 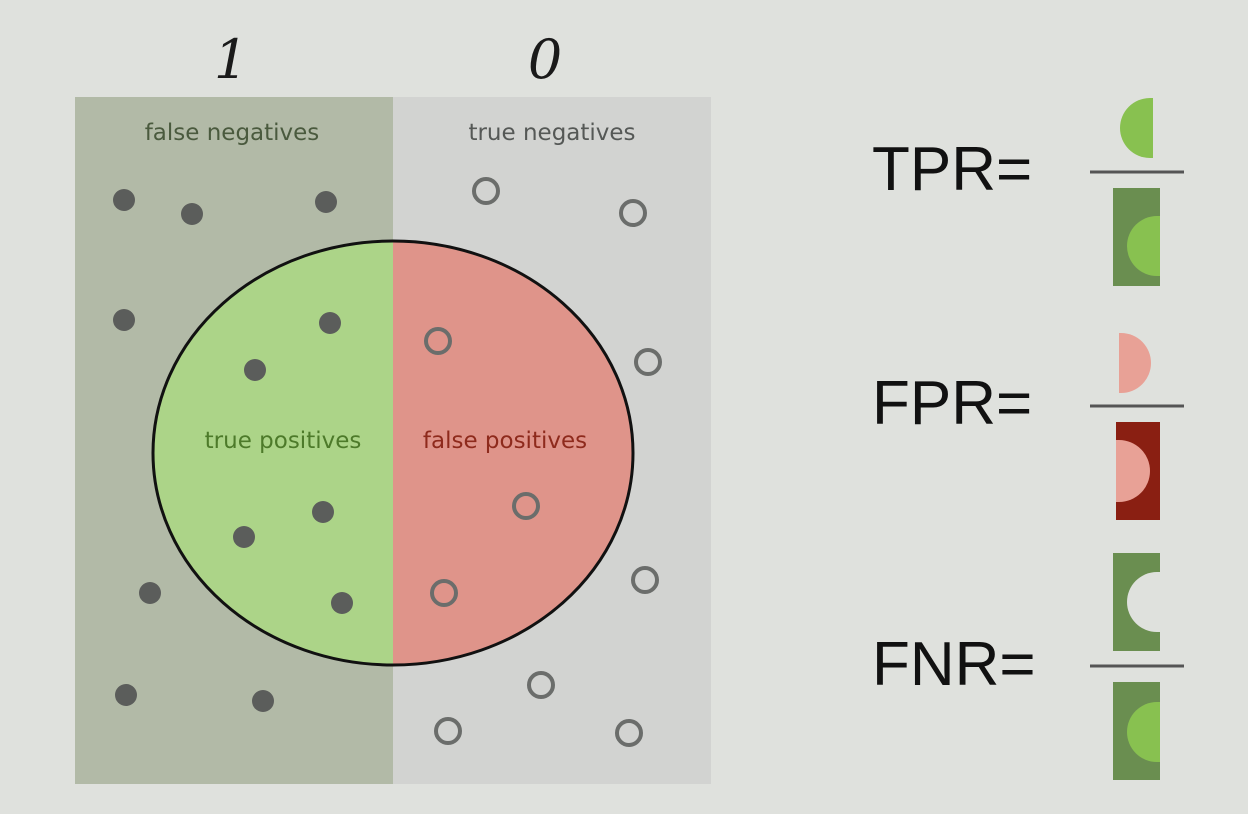 I want to click on relevant-dots, so click(x=233, y=450).